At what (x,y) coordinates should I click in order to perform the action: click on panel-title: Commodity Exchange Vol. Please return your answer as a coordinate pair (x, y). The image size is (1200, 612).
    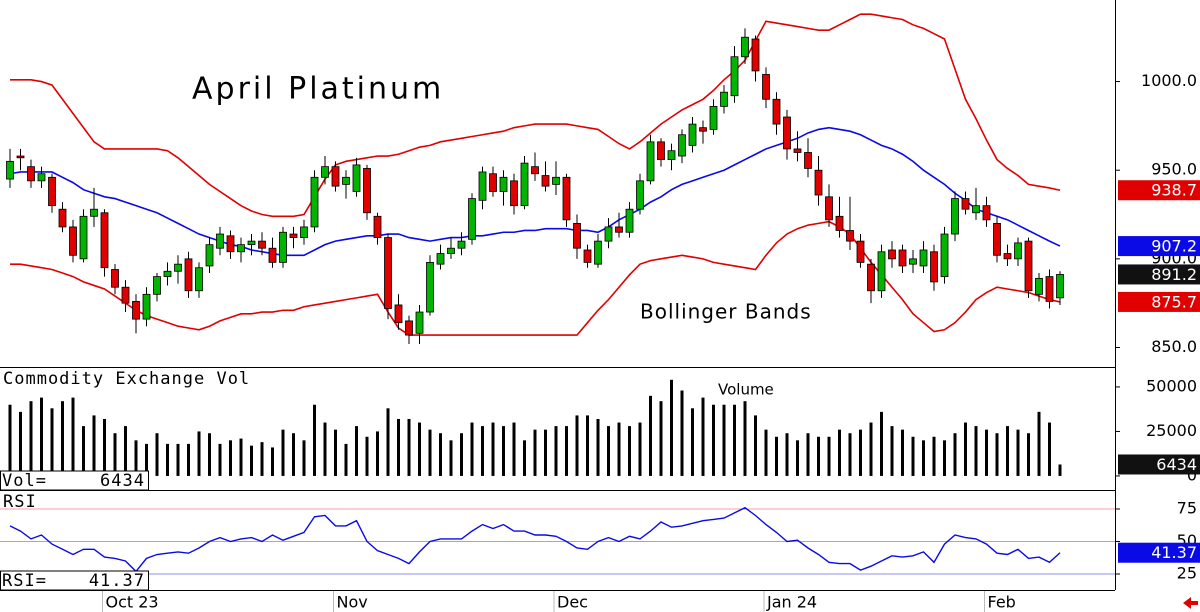
    Looking at the image, I should click on (126, 379).